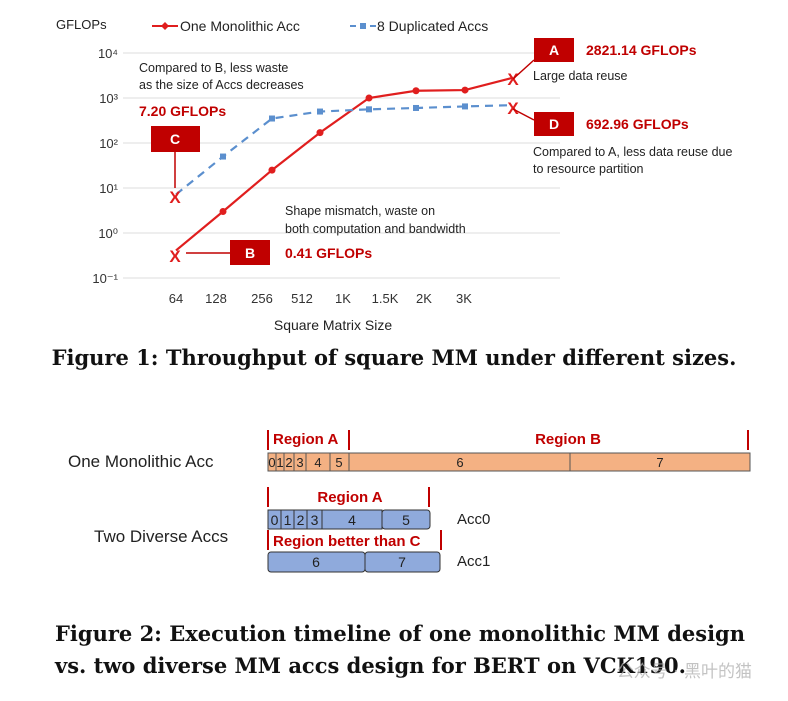 The image size is (788, 701). What do you see at coordinates (108, 233) in the screenshot?
I see `y-tick-label: 10⁰` at bounding box center [108, 233].